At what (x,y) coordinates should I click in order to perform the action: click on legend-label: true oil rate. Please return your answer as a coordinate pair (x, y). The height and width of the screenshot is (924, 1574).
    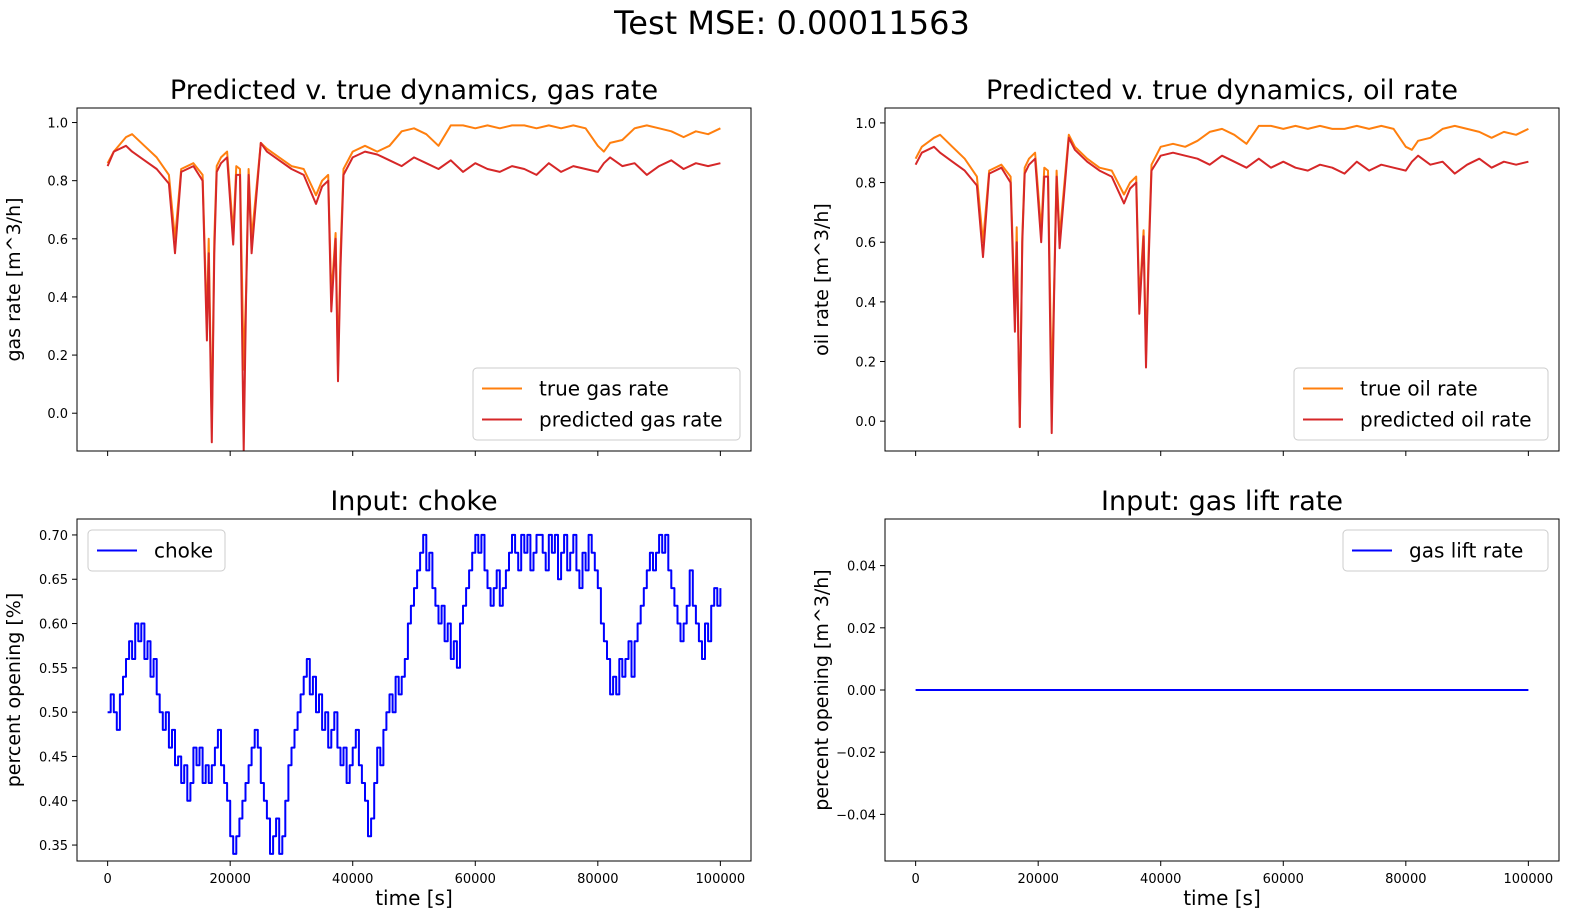
    Looking at the image, I should click on (1419, 389).